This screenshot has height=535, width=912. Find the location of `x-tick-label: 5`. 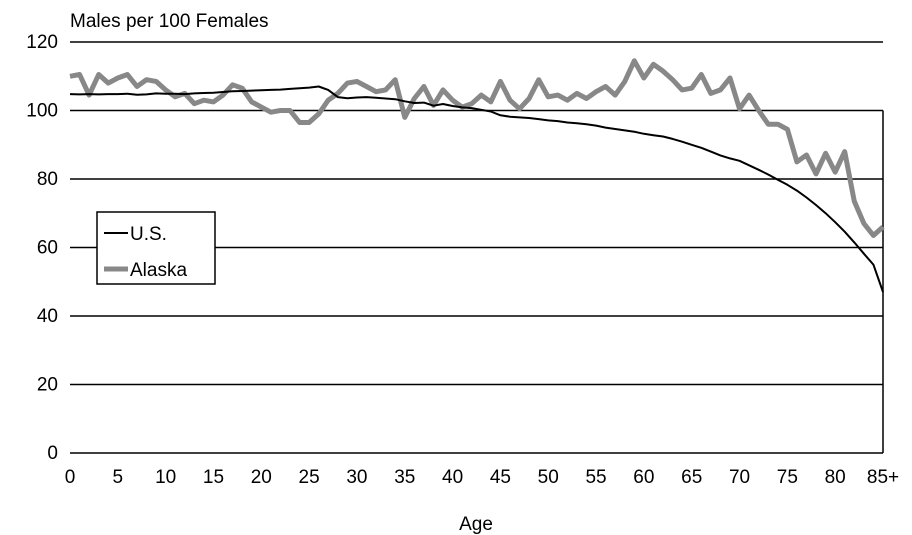

x-tick-label: 5 is located at coordinates (118, 477).